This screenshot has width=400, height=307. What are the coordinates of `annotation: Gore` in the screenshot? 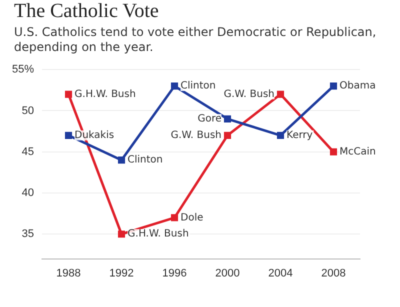 It's located at (210, 119).